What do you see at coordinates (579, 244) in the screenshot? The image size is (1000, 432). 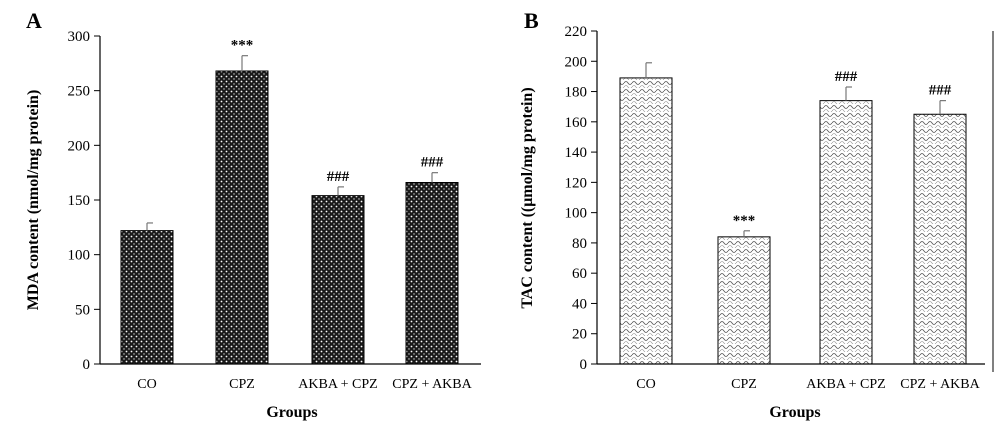 I see `y-tick-label-b: 80` at bounding box center [579, 244].